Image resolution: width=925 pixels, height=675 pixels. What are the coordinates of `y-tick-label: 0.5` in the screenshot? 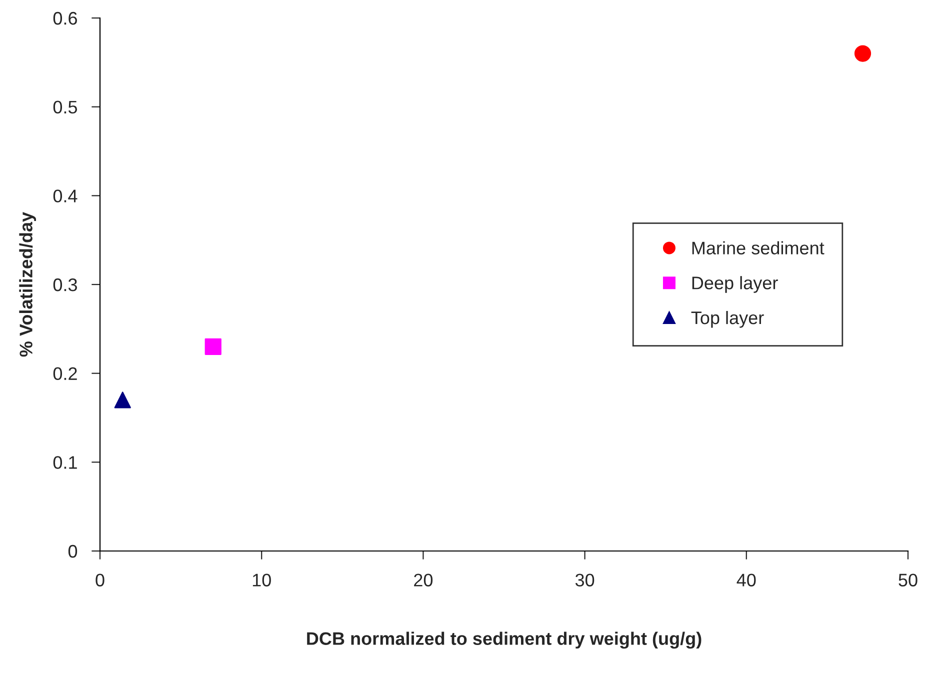 It's located at (65, 107).